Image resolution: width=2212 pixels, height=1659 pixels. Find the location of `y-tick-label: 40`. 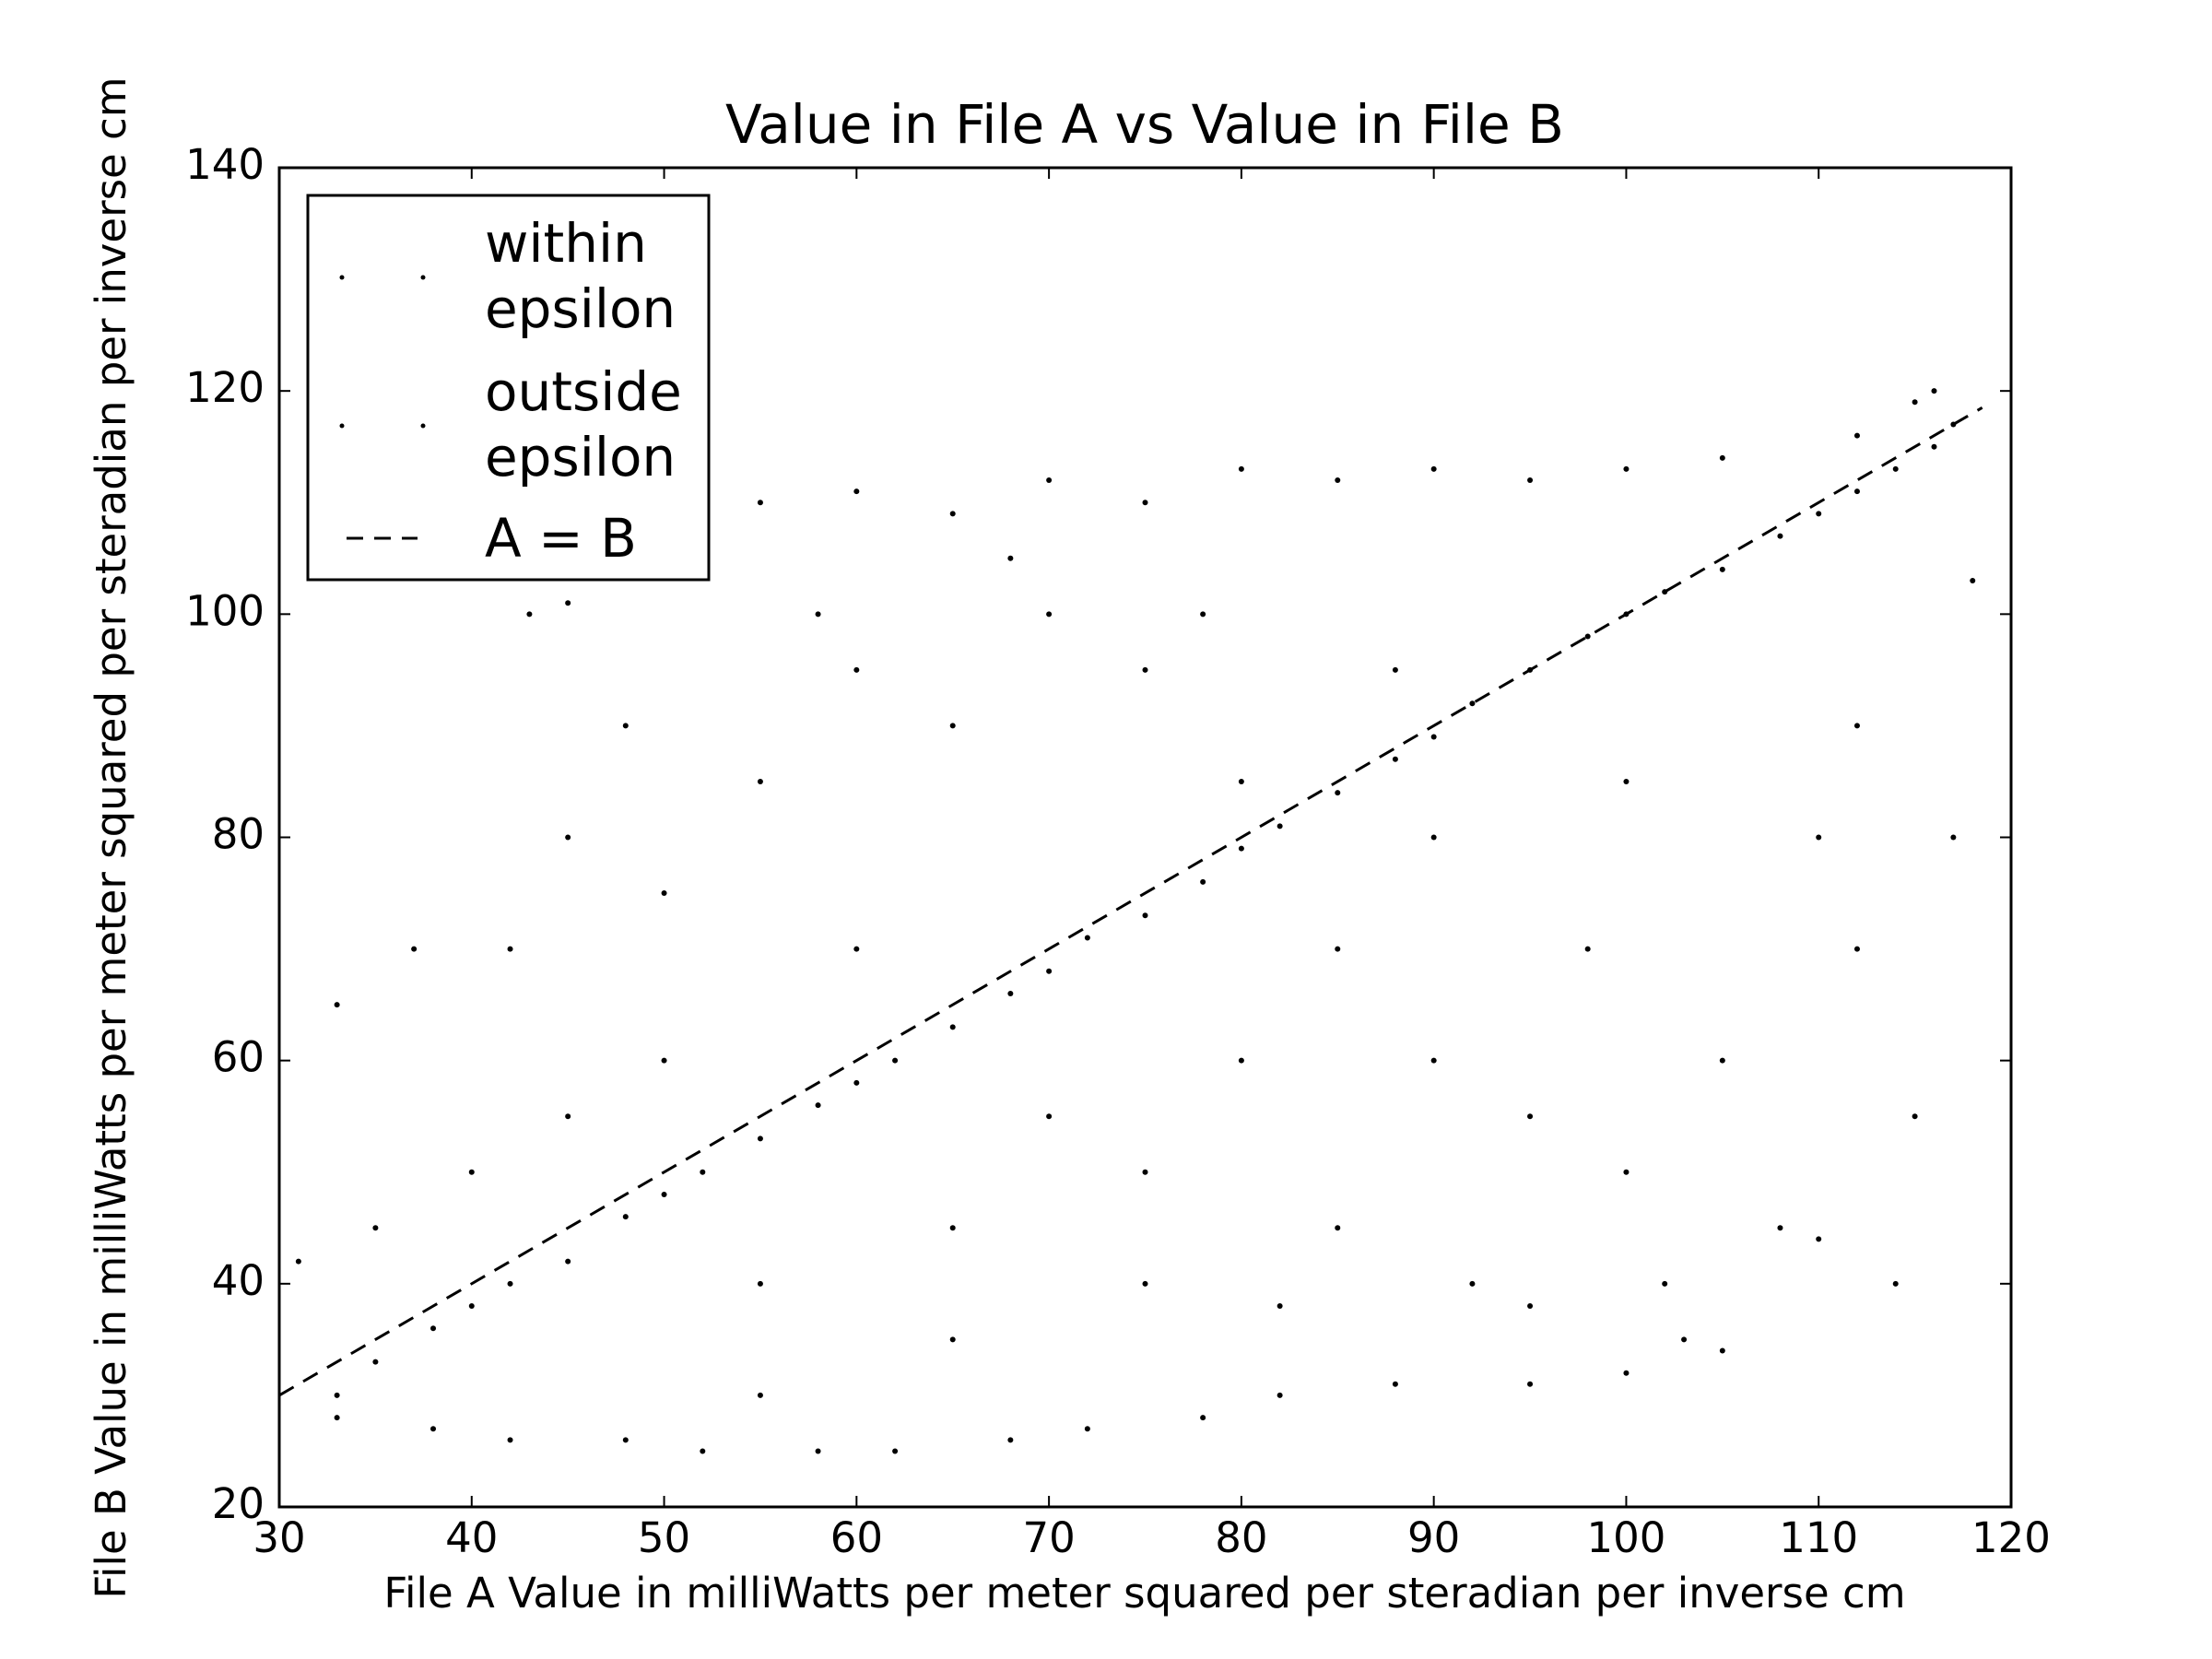

y-tick-label: 40 is located at coordinates (238, 1280).